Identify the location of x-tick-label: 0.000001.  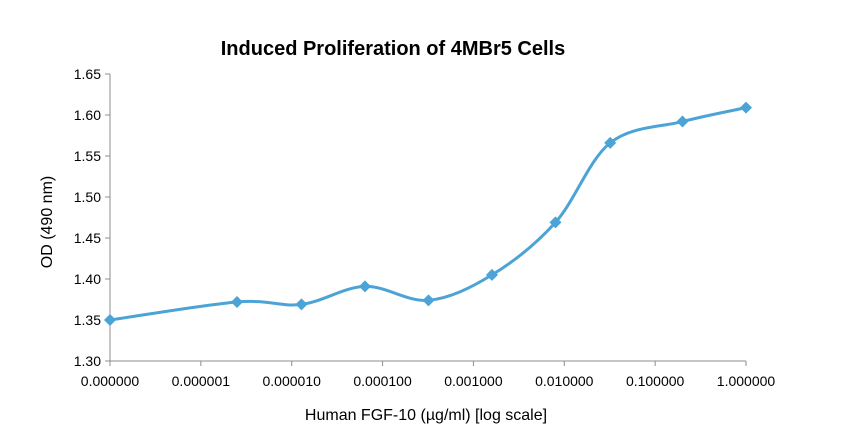
(201, 381).